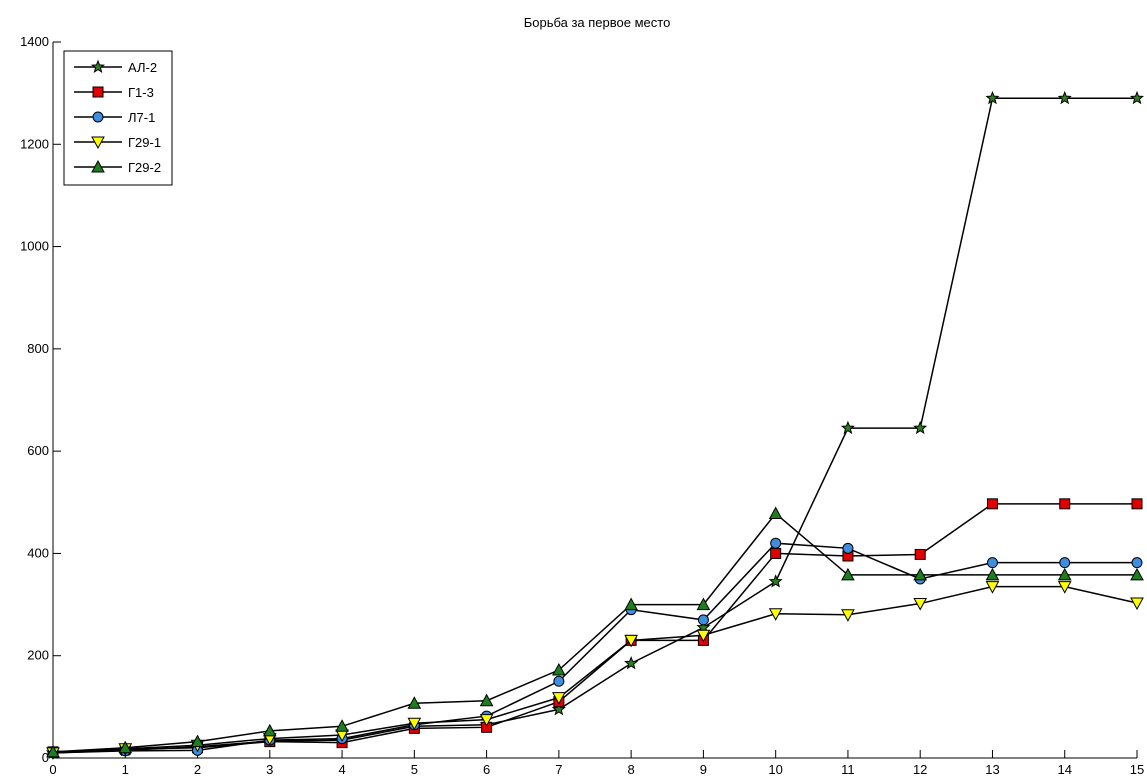  I want to click on x-tick-label: 7, so click(558, 769).